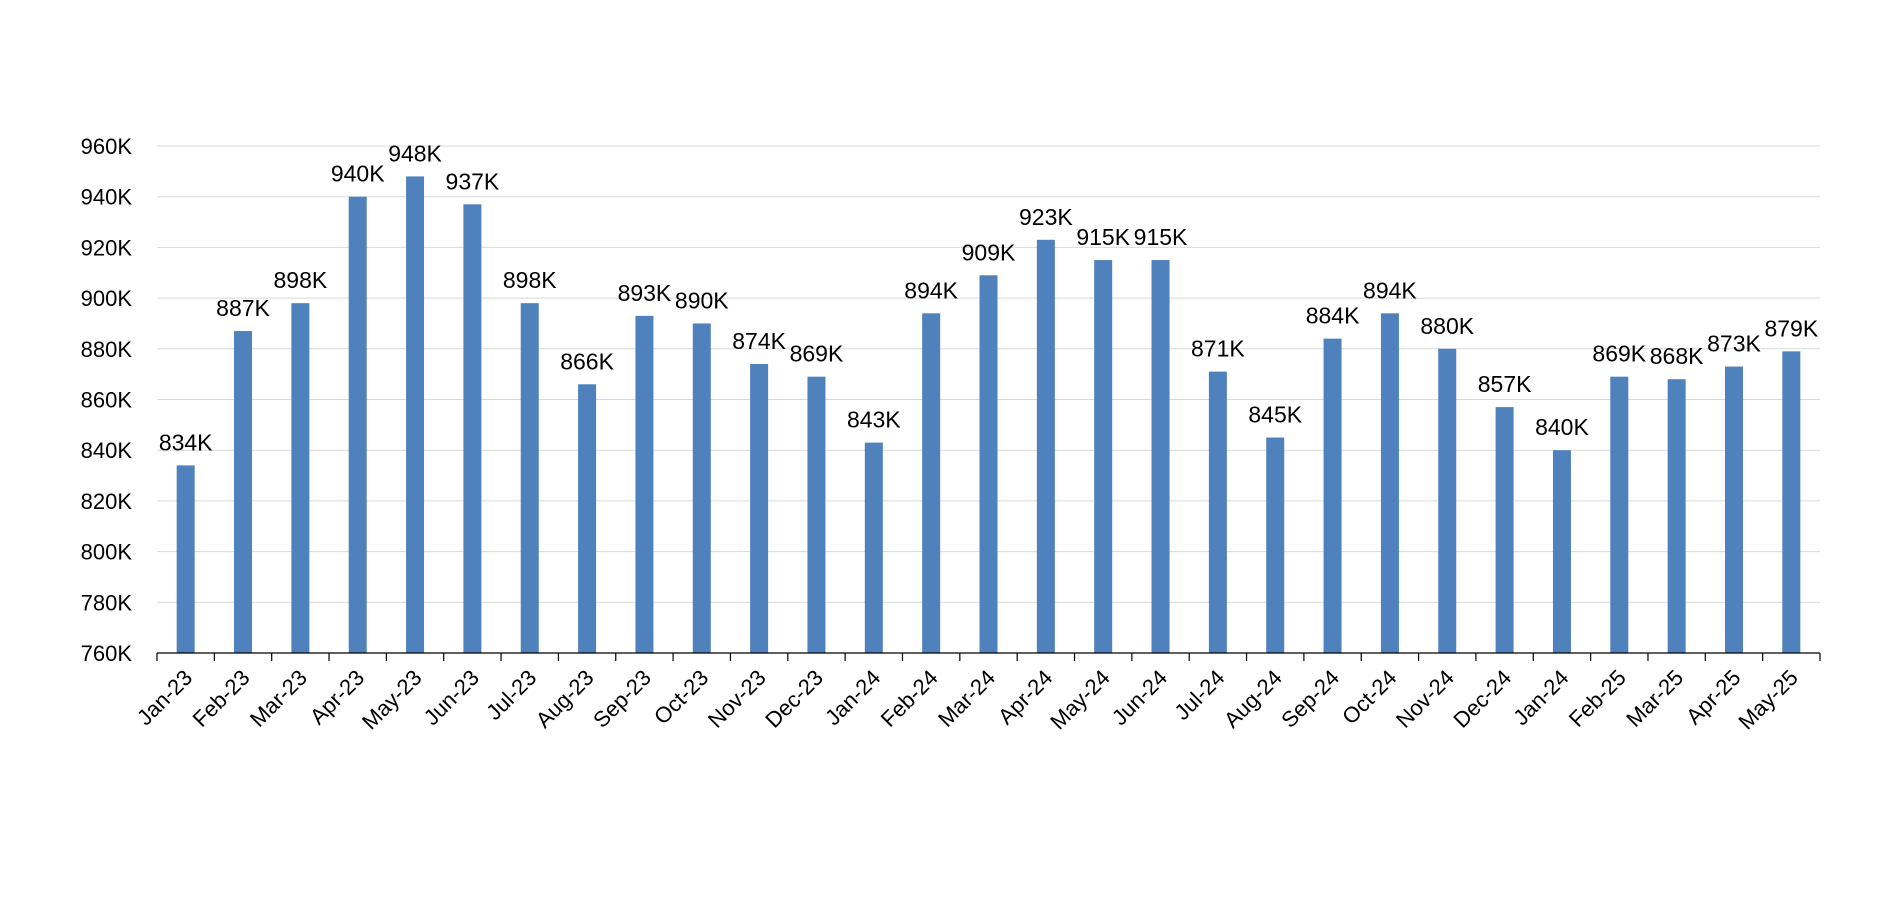 The height and width of the screenshot is (900, 1899). Describe the element at coordinates (107, 298) in the screenshot. I see `y-tick-label: 900K` at that location.